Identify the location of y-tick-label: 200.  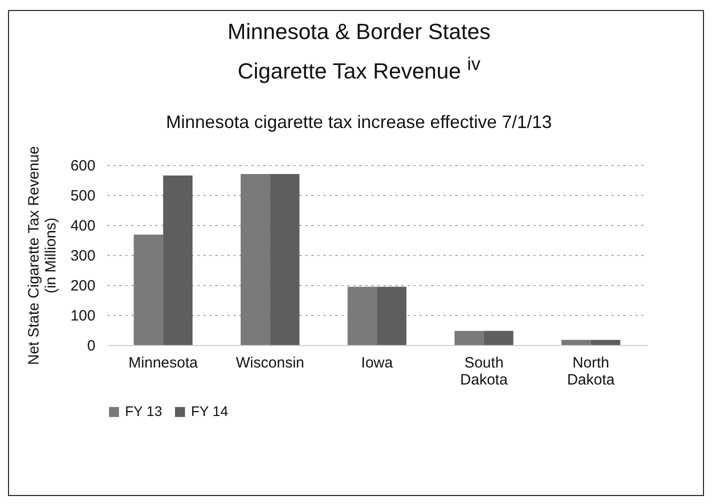
(83, 286).